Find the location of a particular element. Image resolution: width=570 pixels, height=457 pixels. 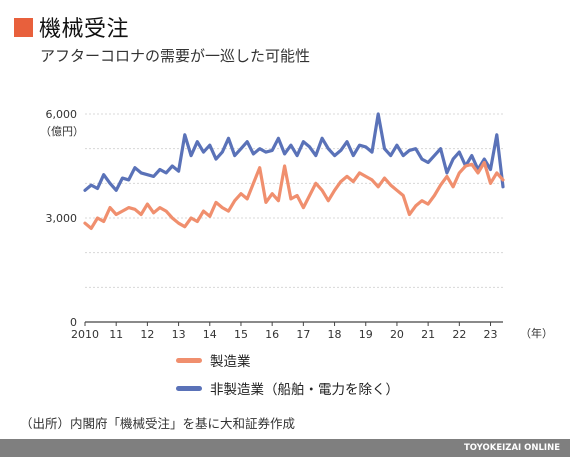

title-area: 機械受注 is located at coordinates (71, 27).